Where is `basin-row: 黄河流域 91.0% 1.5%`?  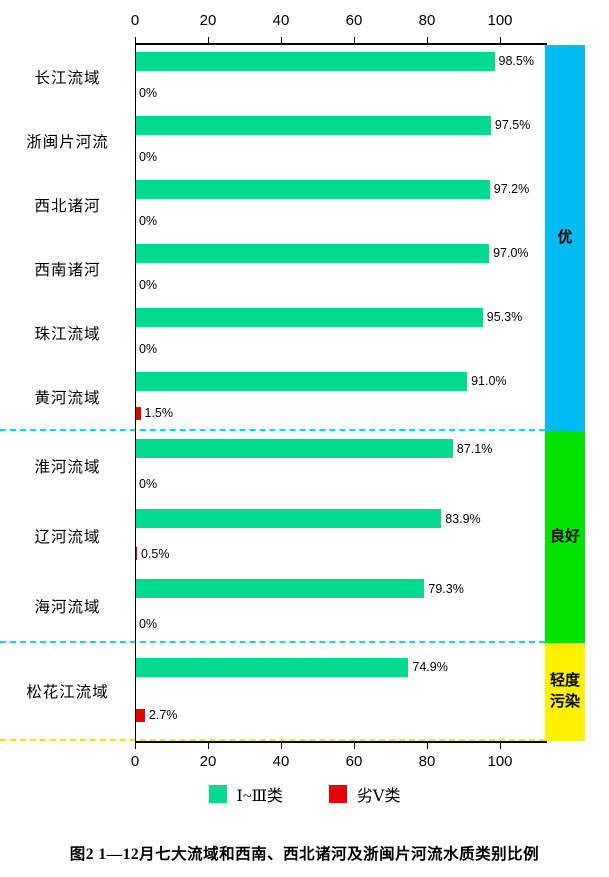
basin-row: 黄河流域 91.0% 1.5% is located at coordinates (272, 397).